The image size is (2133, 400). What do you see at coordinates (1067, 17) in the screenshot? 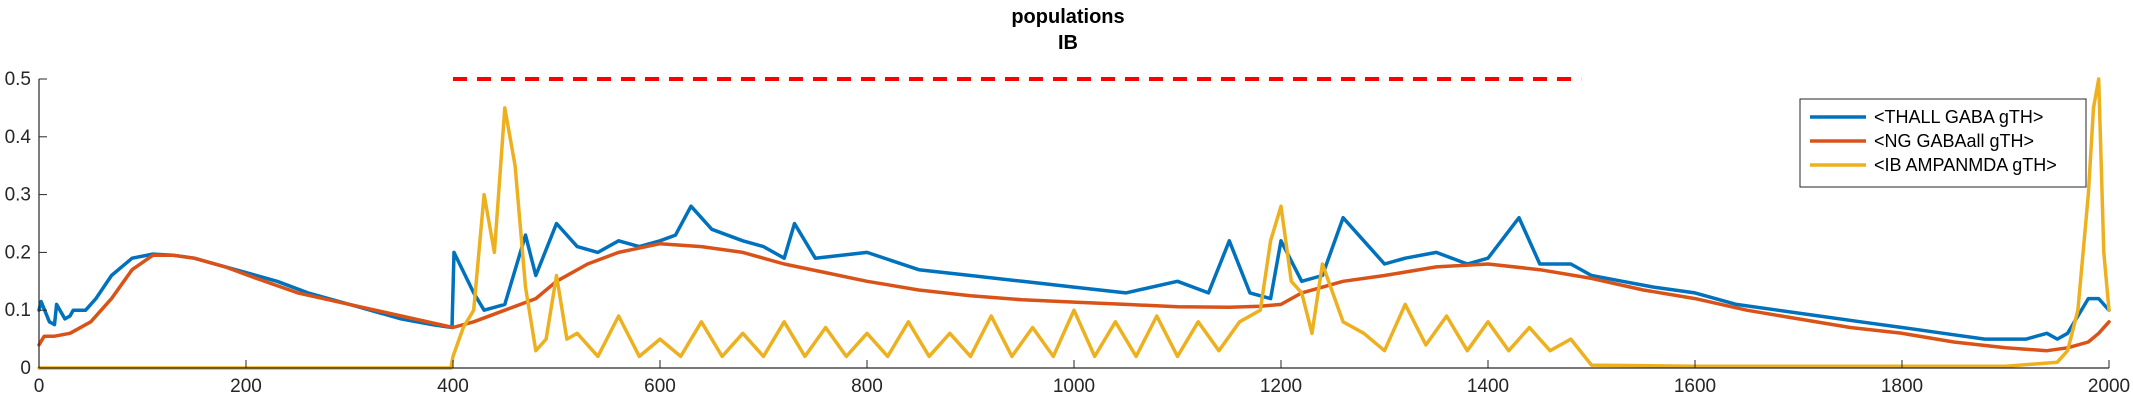
I see `chart-title: populations` at bounding box center [1067, 17].